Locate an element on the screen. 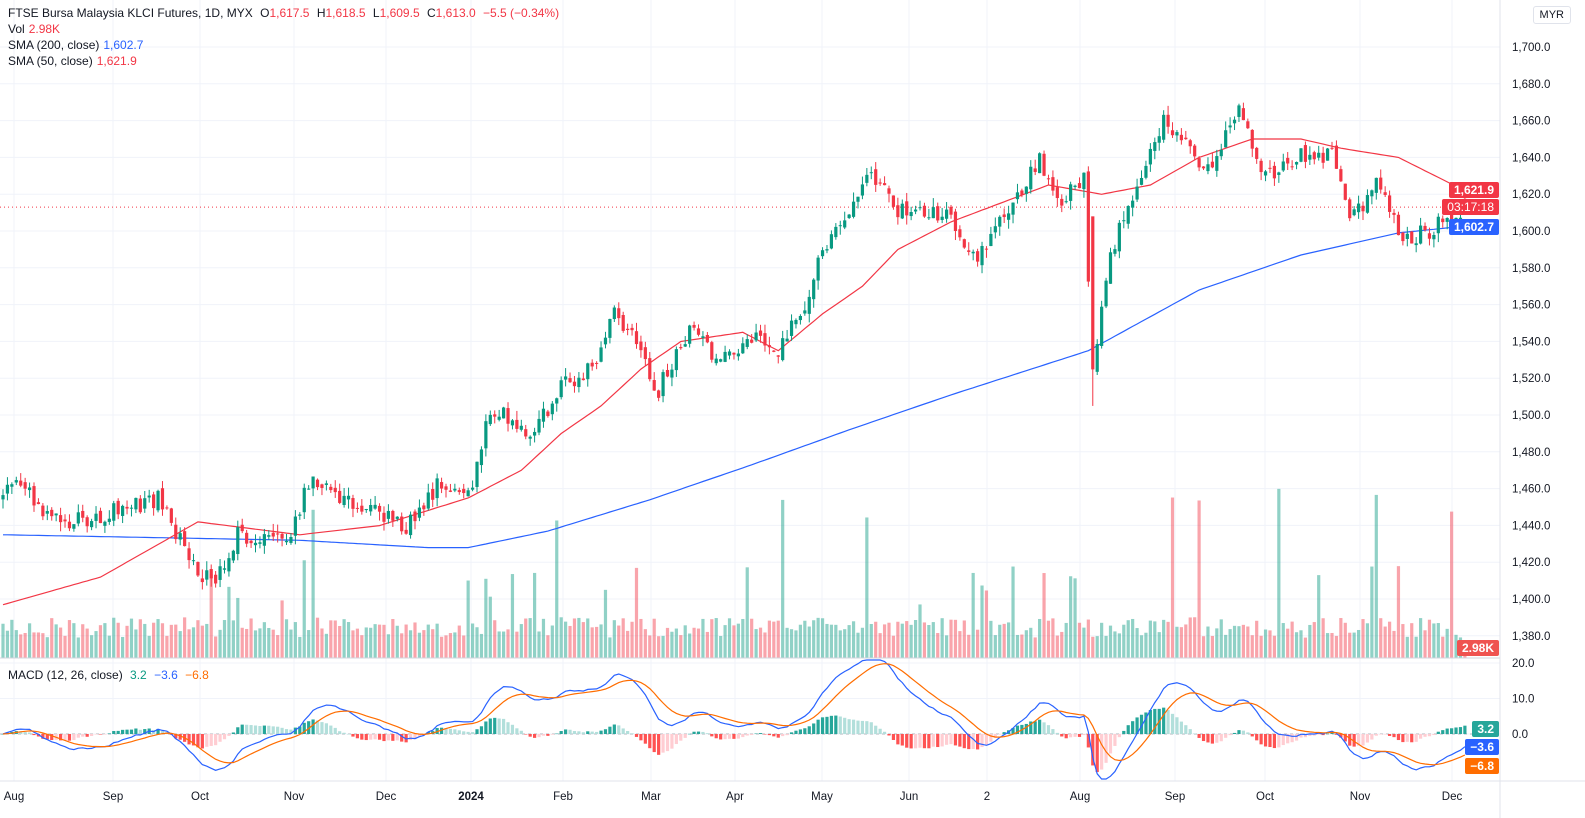 The height and width of the screenshot is (818, 1585). macd-legend: MACD (12, 26, close) 3.2 −3.6 −6.8 is located at coordinates (108, 675).